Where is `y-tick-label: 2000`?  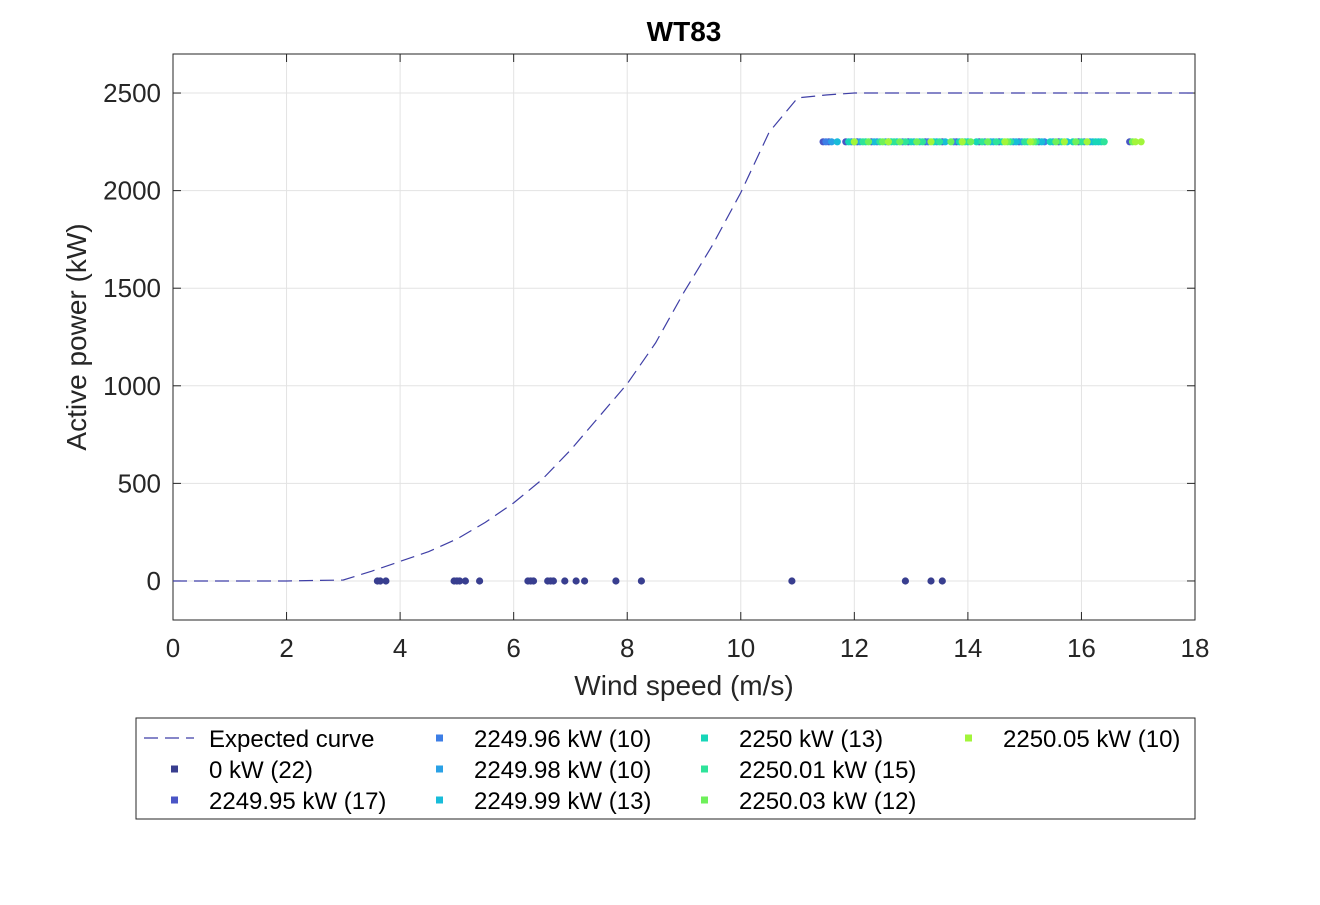
y-tick-label: 2000 is located at coordinates (132, 191).